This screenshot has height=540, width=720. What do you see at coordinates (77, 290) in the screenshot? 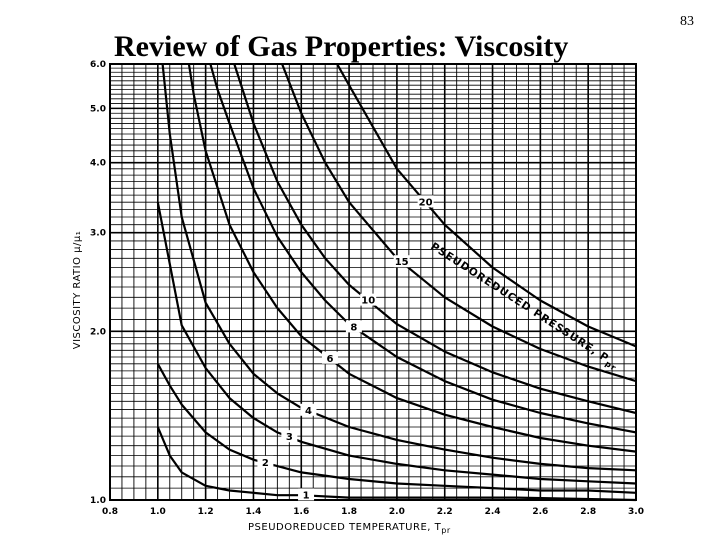
I see `y-axis-title: VISCOSITY RATIO μ/μ₁` at bounding box center [77, 290].